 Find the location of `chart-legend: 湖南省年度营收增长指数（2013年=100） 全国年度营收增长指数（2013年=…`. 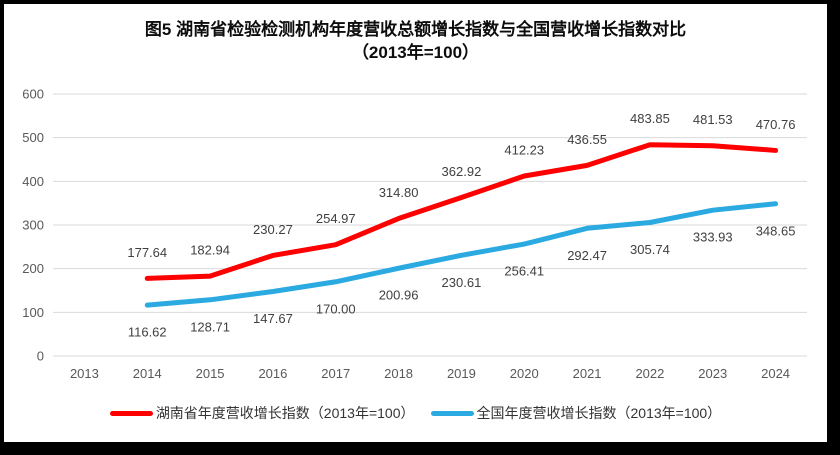

chart-legend: 湖南省年度营收增长指数（2013年=100） 全国年度营收增长指数（2013年=… is located at coordinates (415, 413).